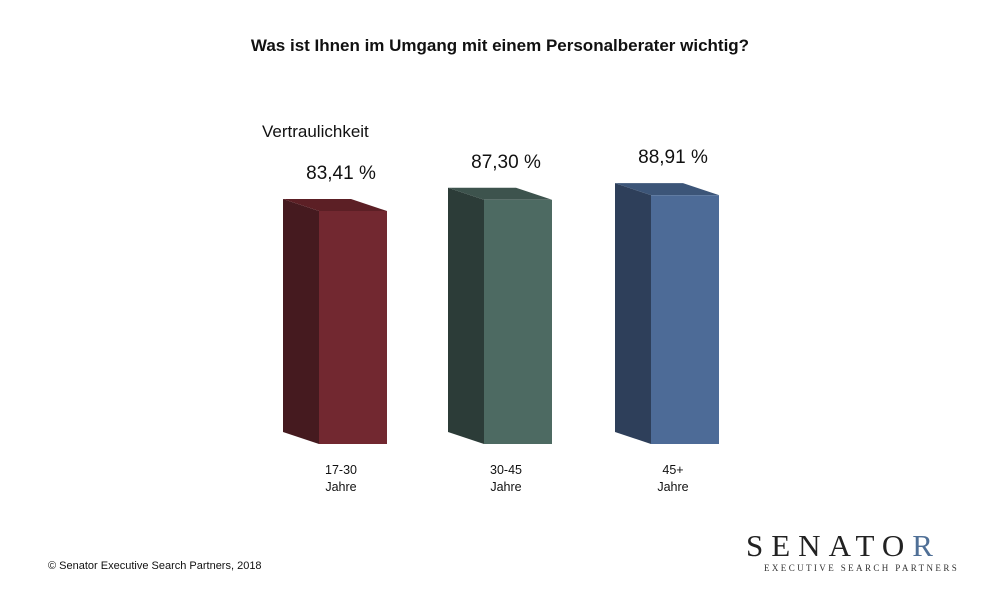 The image size is (1000, 600). I want to click on logo-accent-letter: R, so click(926, 545).